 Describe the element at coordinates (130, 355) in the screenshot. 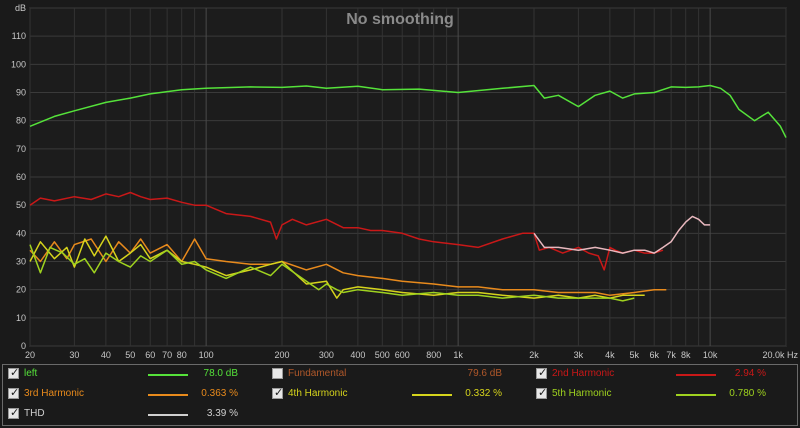

I see `x-tick-label: 50` at that location.